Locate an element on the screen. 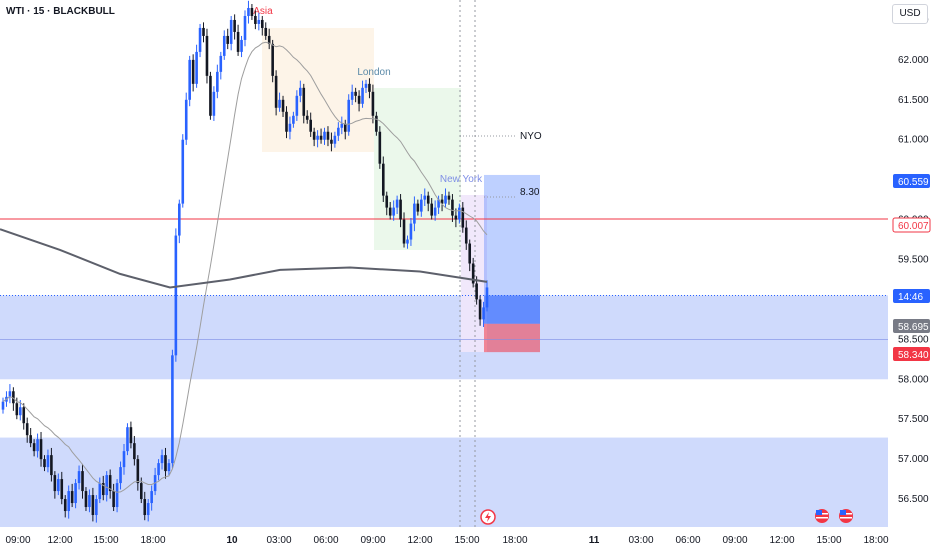 Image resolution: width=932 pixels, height=550 pixels. currency-button: USD is located at coordinates (910, 14).